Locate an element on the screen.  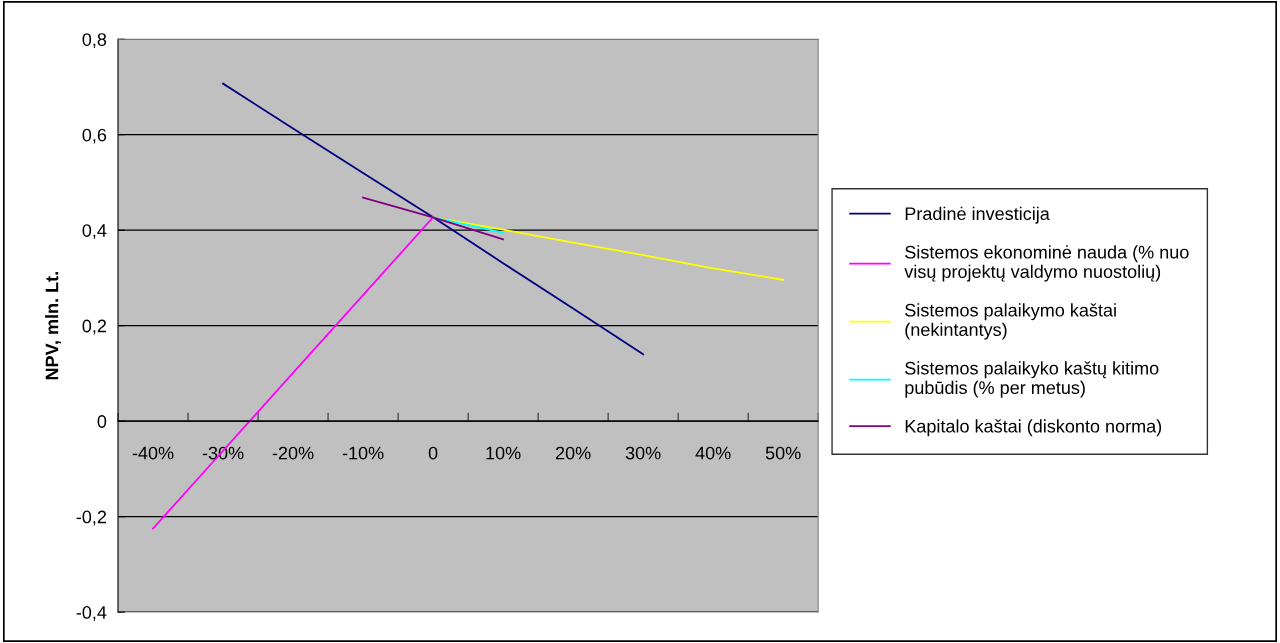
y-axis-title: NPV, mln. Lt. is located at coordinates (53, 326).